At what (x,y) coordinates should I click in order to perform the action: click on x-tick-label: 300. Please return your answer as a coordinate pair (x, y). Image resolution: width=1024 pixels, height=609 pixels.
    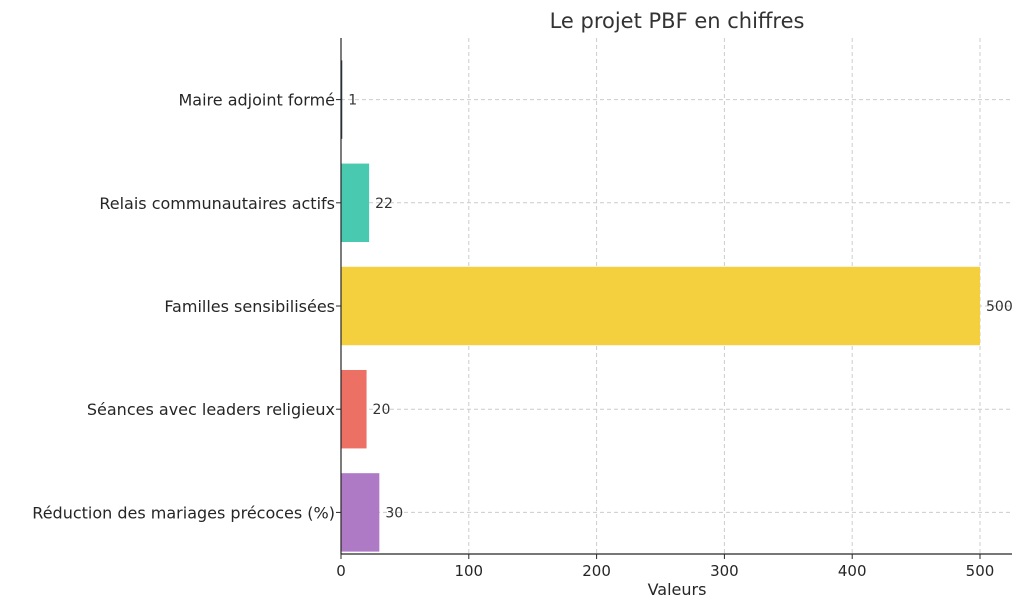
    Looking at the image, I should click on (724, 571).